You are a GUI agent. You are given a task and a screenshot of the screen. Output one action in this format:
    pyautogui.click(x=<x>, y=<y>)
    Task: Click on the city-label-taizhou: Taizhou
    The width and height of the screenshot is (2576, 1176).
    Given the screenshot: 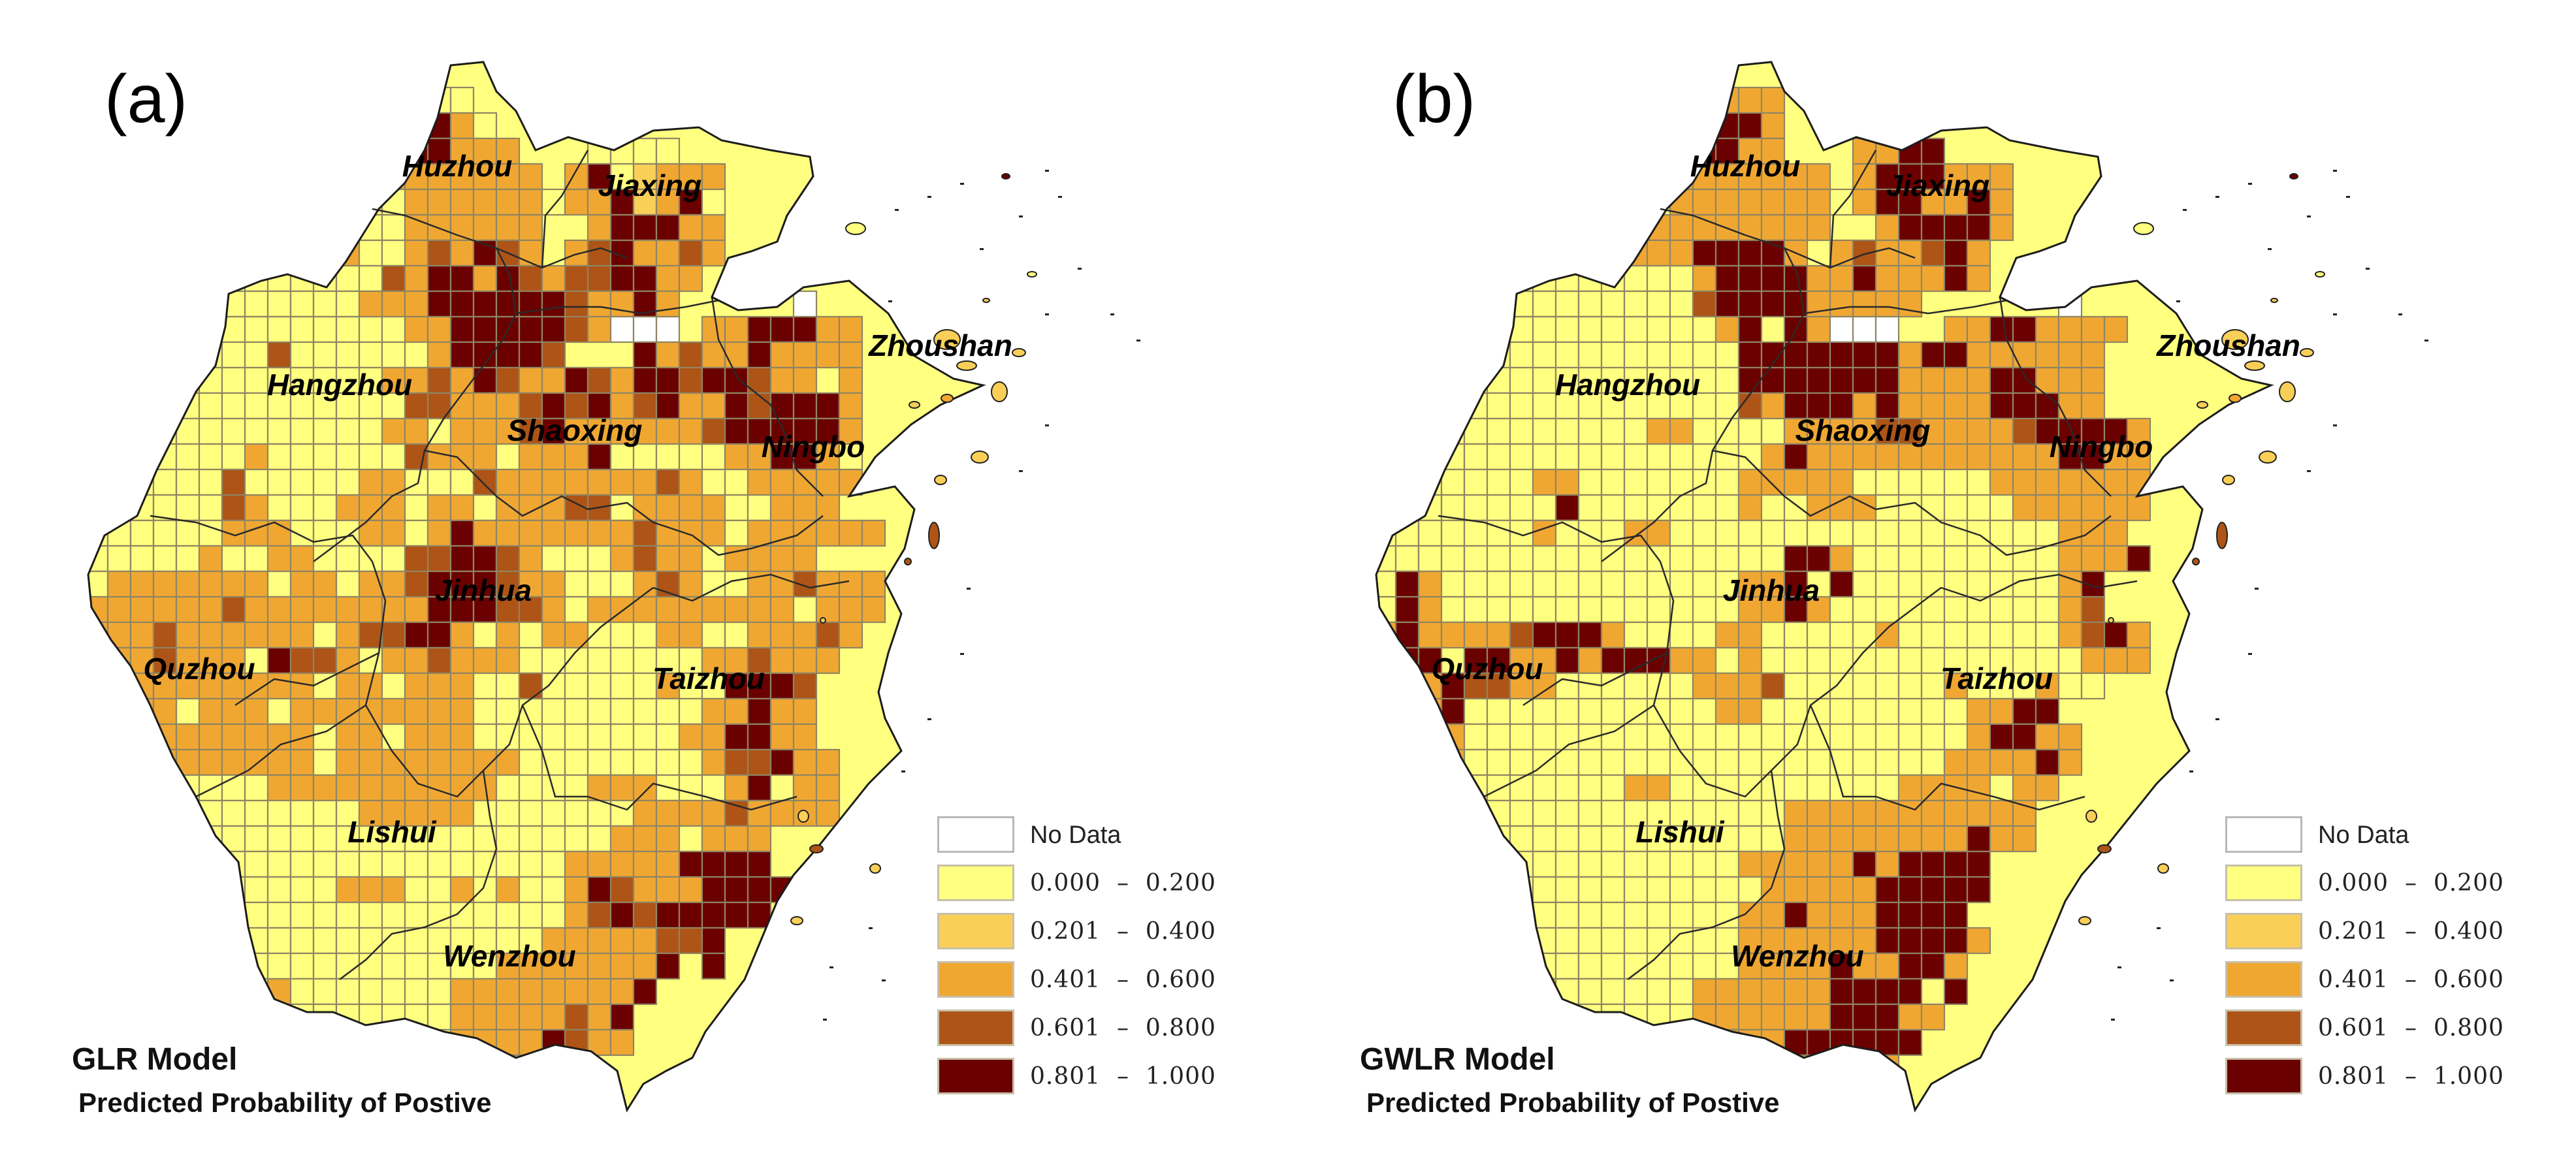 What is the action you would take?
    pyautogui.click(x=708, y=678)
    